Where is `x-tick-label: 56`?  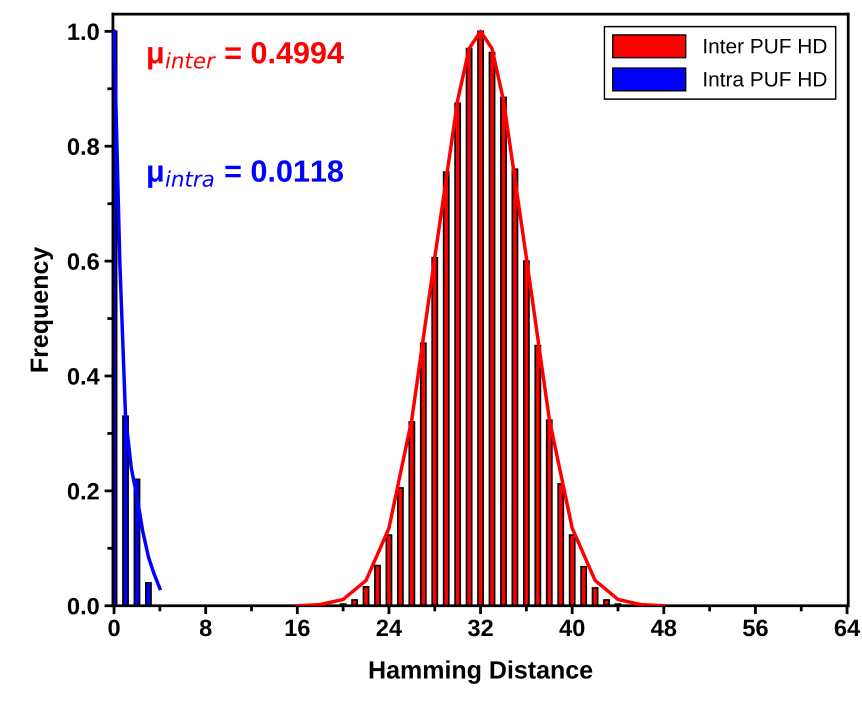 x-tick-label: 56 is located at coordinates (755, 628).